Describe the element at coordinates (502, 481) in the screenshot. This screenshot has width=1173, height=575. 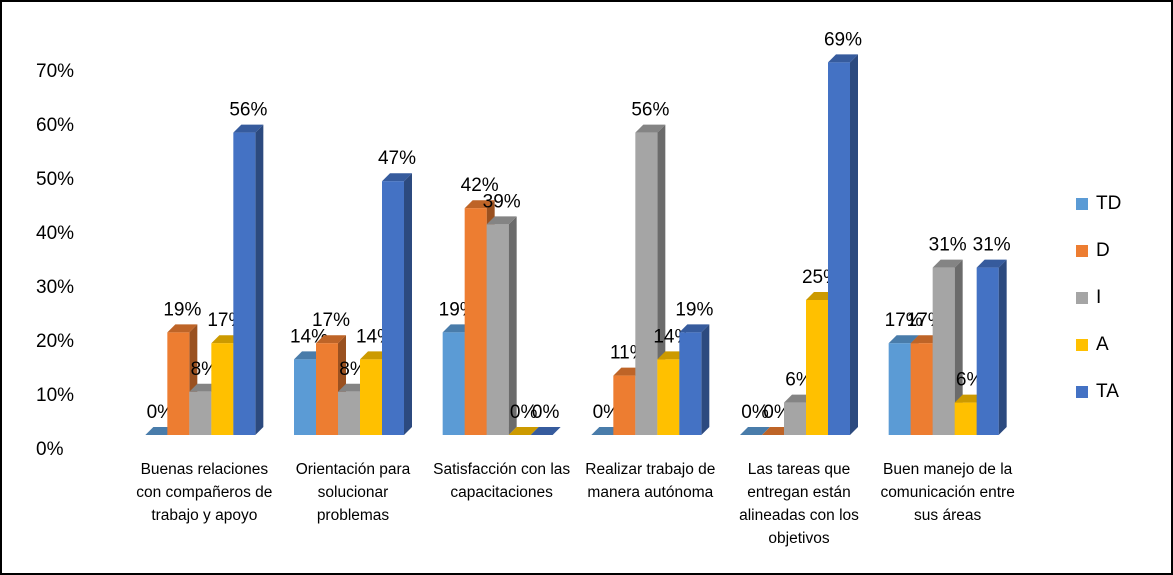
I see `x-tick-label: Satisfacción con las capacitaciones` at that location.